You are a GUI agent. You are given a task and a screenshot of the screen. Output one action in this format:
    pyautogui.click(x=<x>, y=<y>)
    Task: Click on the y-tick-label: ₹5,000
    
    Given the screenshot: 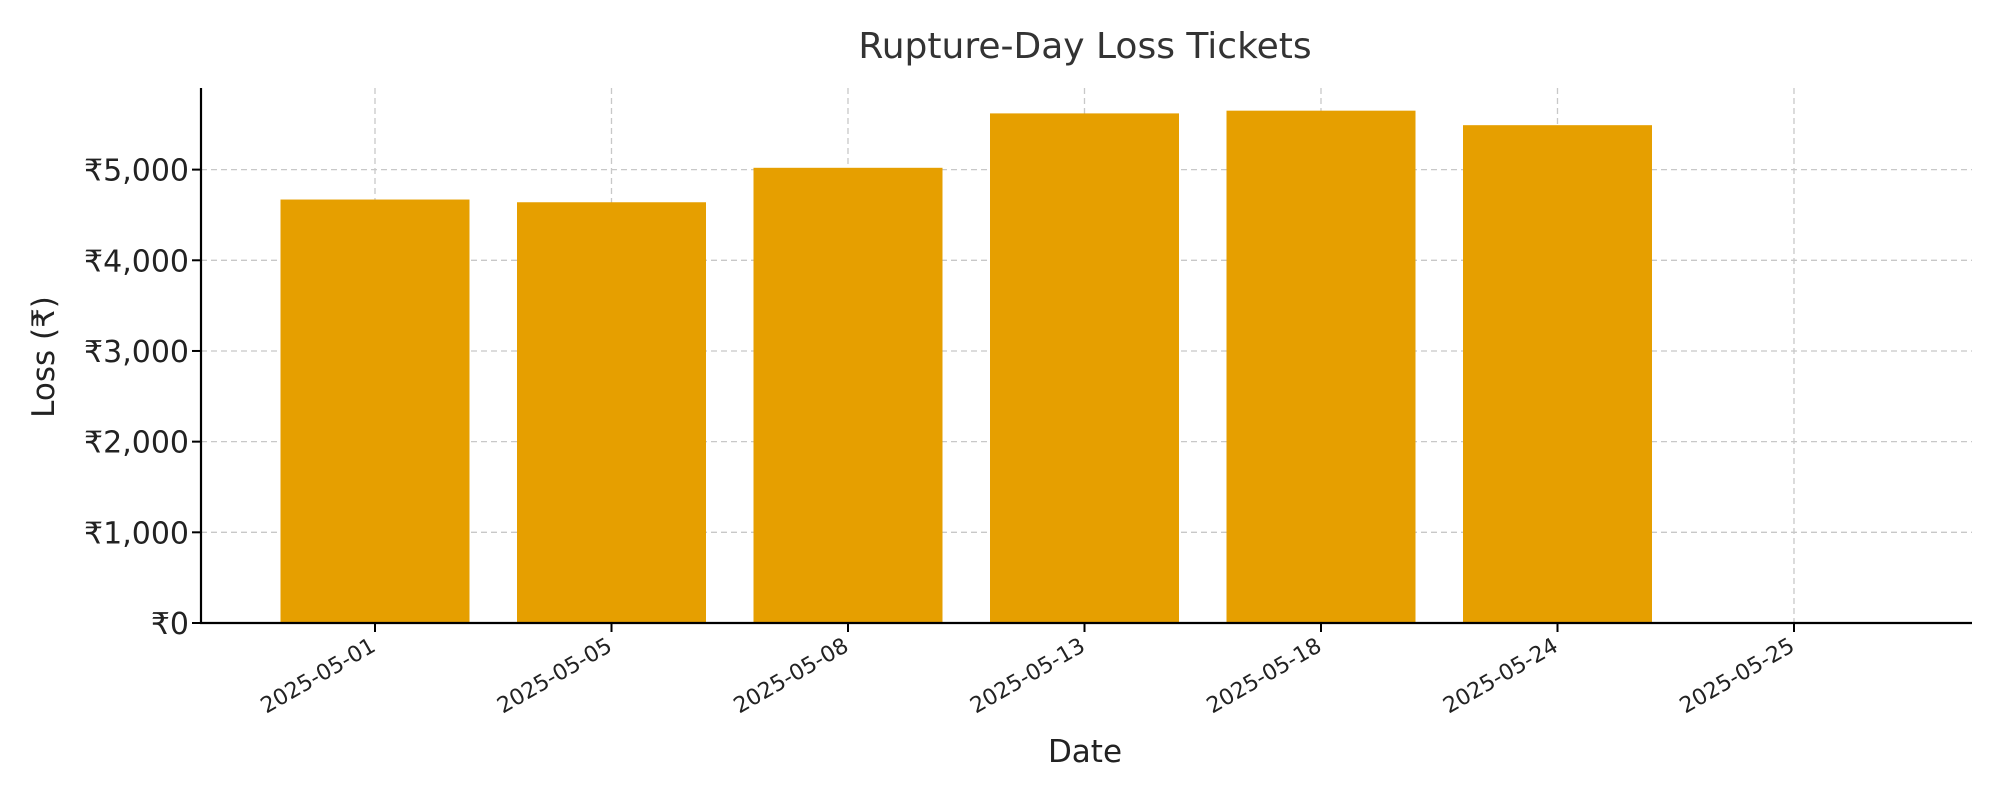 What is the action you would take?
    pyautogui.click(x=136, y=171)
    